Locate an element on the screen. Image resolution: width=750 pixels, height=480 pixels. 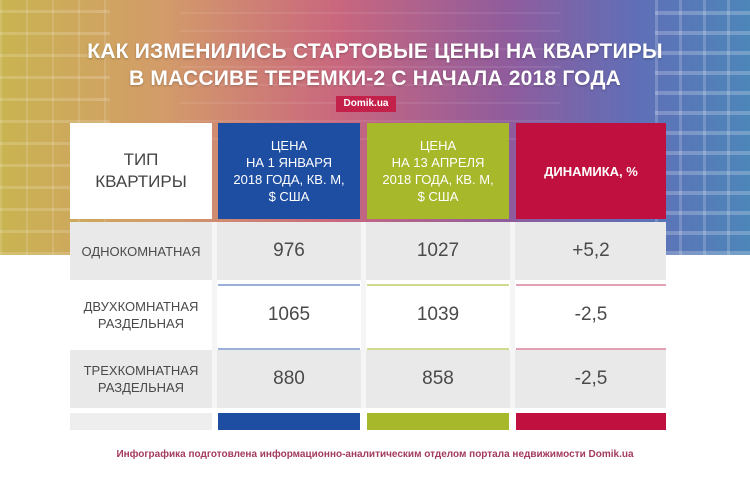
row-type-label: ДВУХКОМНАТНАЯ is located at coordinates (141, 306).